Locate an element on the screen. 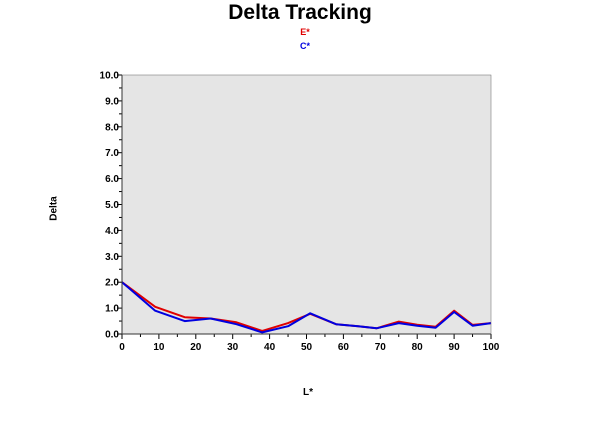  x-tick-label: 10 is located at coordinates (159, 347).